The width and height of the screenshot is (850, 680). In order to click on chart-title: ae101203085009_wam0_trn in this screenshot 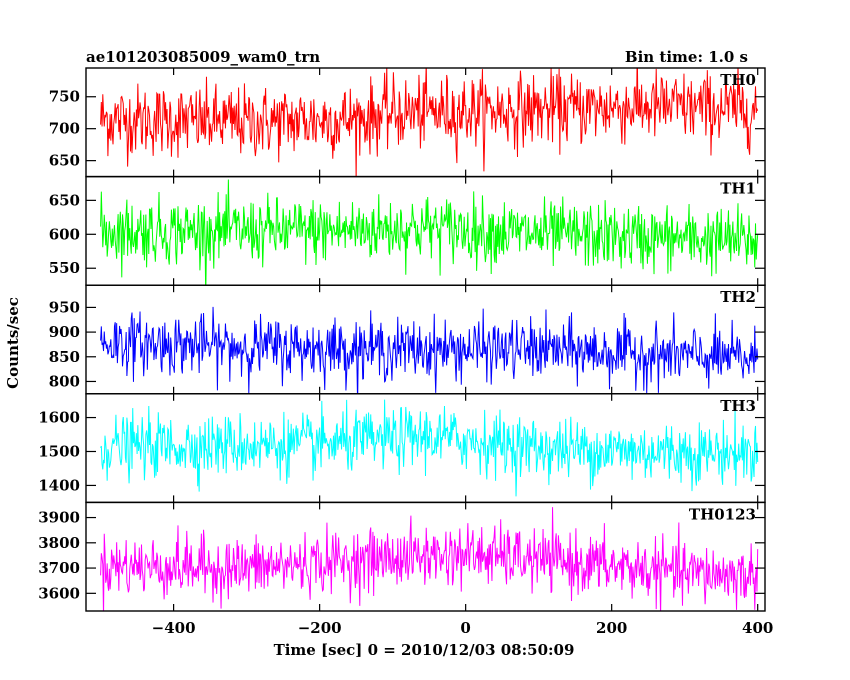, I will do `click(203, 57)`.